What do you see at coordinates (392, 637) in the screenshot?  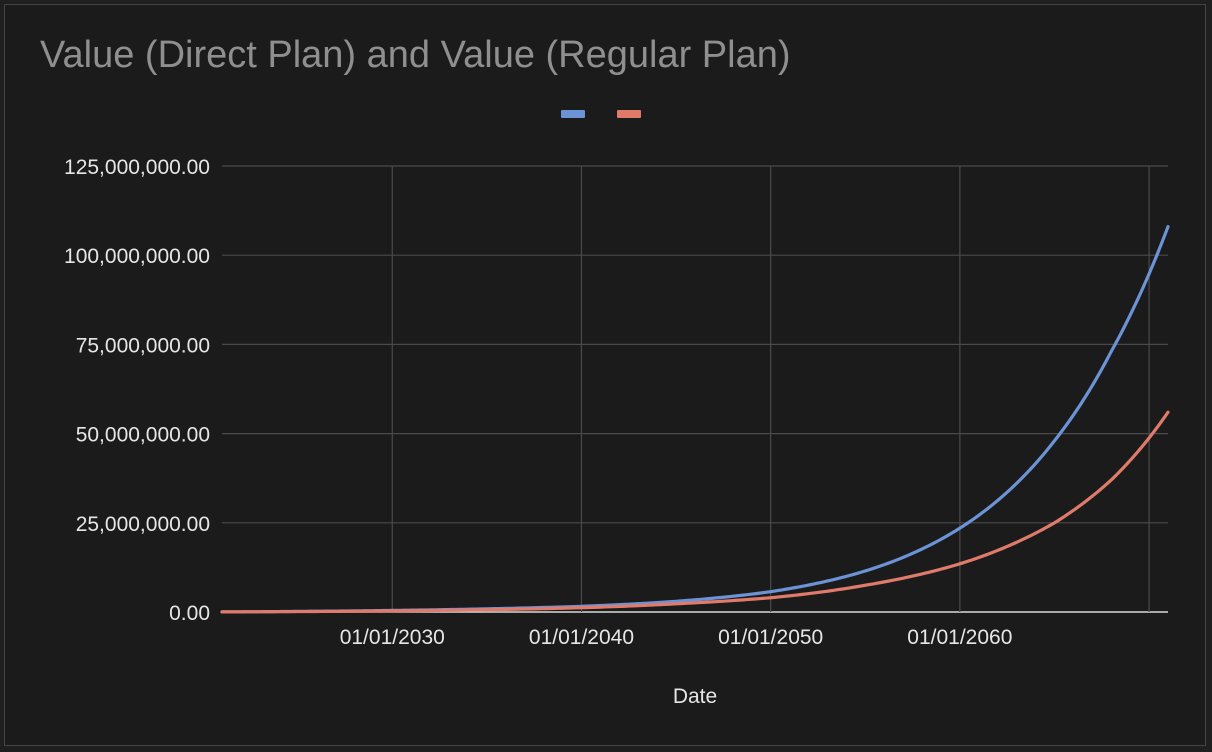 I see `x-tick-label-0: 01/01/2030` at bounding box center [392, 637].